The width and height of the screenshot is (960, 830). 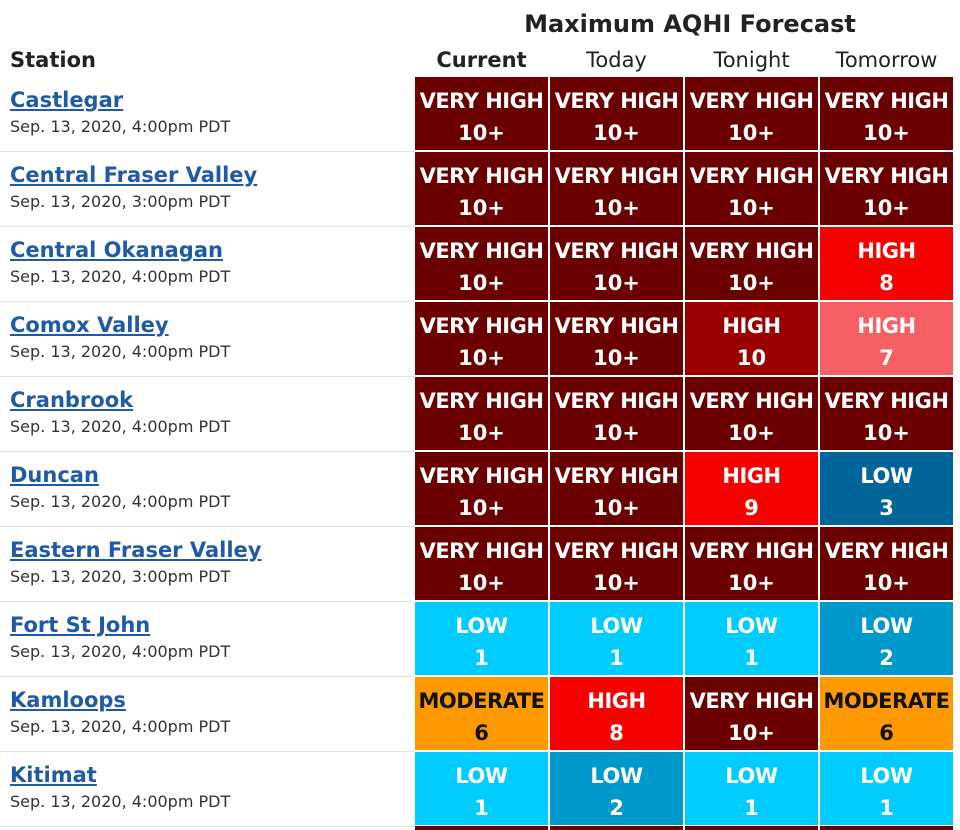 I want to click on tonight-column-header: Tonight, so click(x=751, y=60).